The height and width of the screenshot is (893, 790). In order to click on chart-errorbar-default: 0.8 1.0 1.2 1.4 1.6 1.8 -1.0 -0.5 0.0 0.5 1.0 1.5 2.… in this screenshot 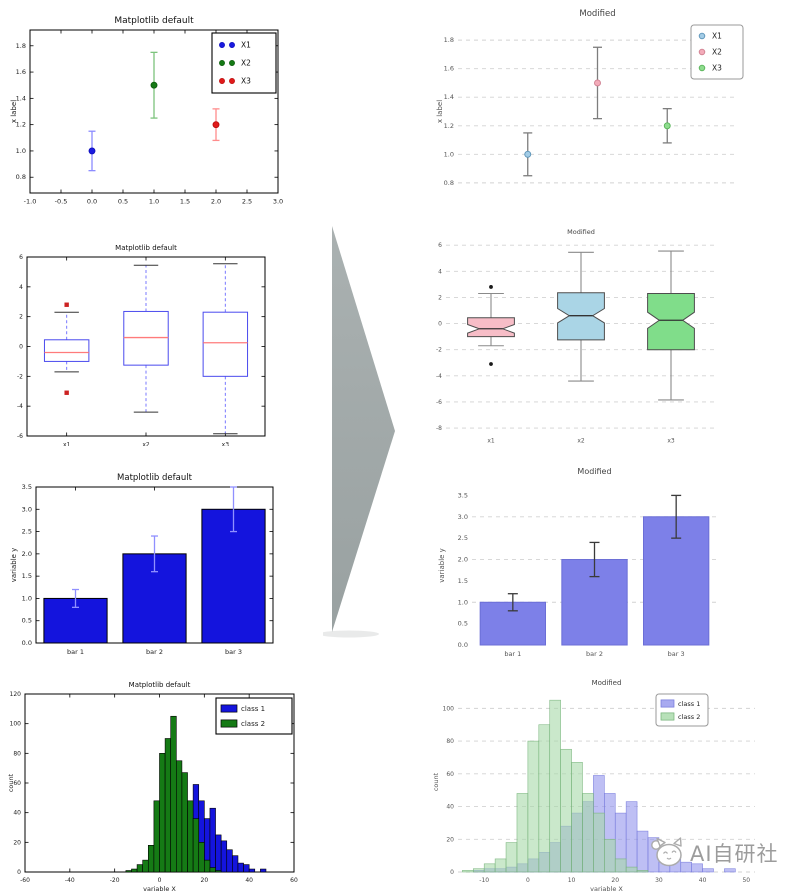, I will do `click(152, 108)`.